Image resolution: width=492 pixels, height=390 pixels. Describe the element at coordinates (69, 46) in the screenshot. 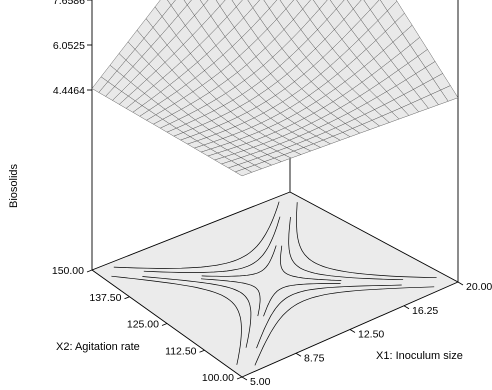

I see `z-tick-label: 6.0525` at that location.